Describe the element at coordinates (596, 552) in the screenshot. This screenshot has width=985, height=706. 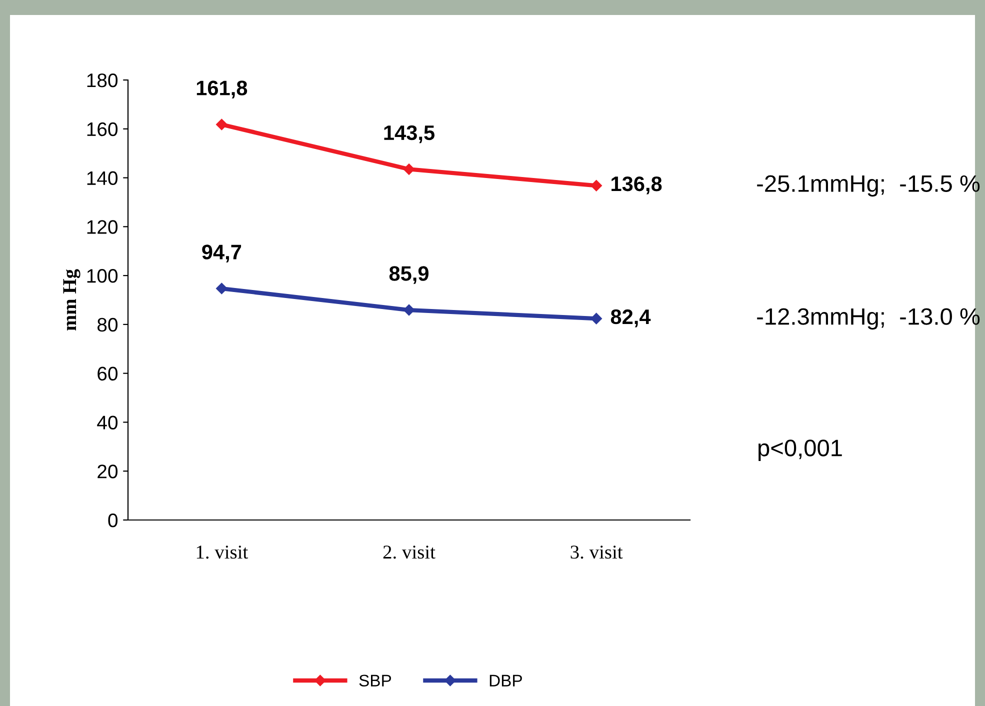
I see `x-tick-label: 3. visit` at that location.